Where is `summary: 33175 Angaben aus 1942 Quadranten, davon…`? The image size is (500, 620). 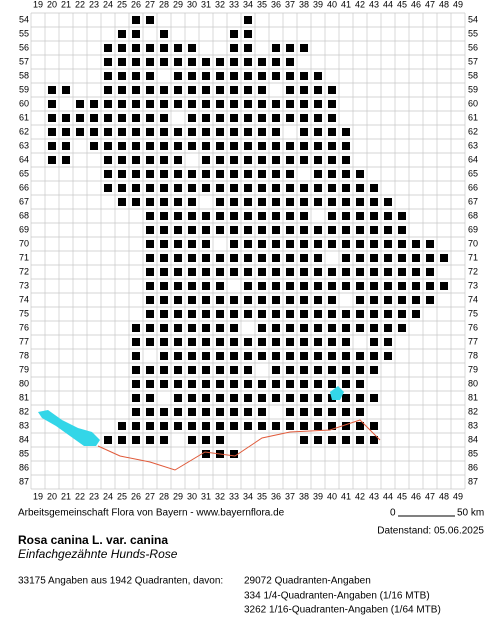
summary: 33175 Angaben aus 1942 Quadranten, davon… is located at coordinates (120, 581).